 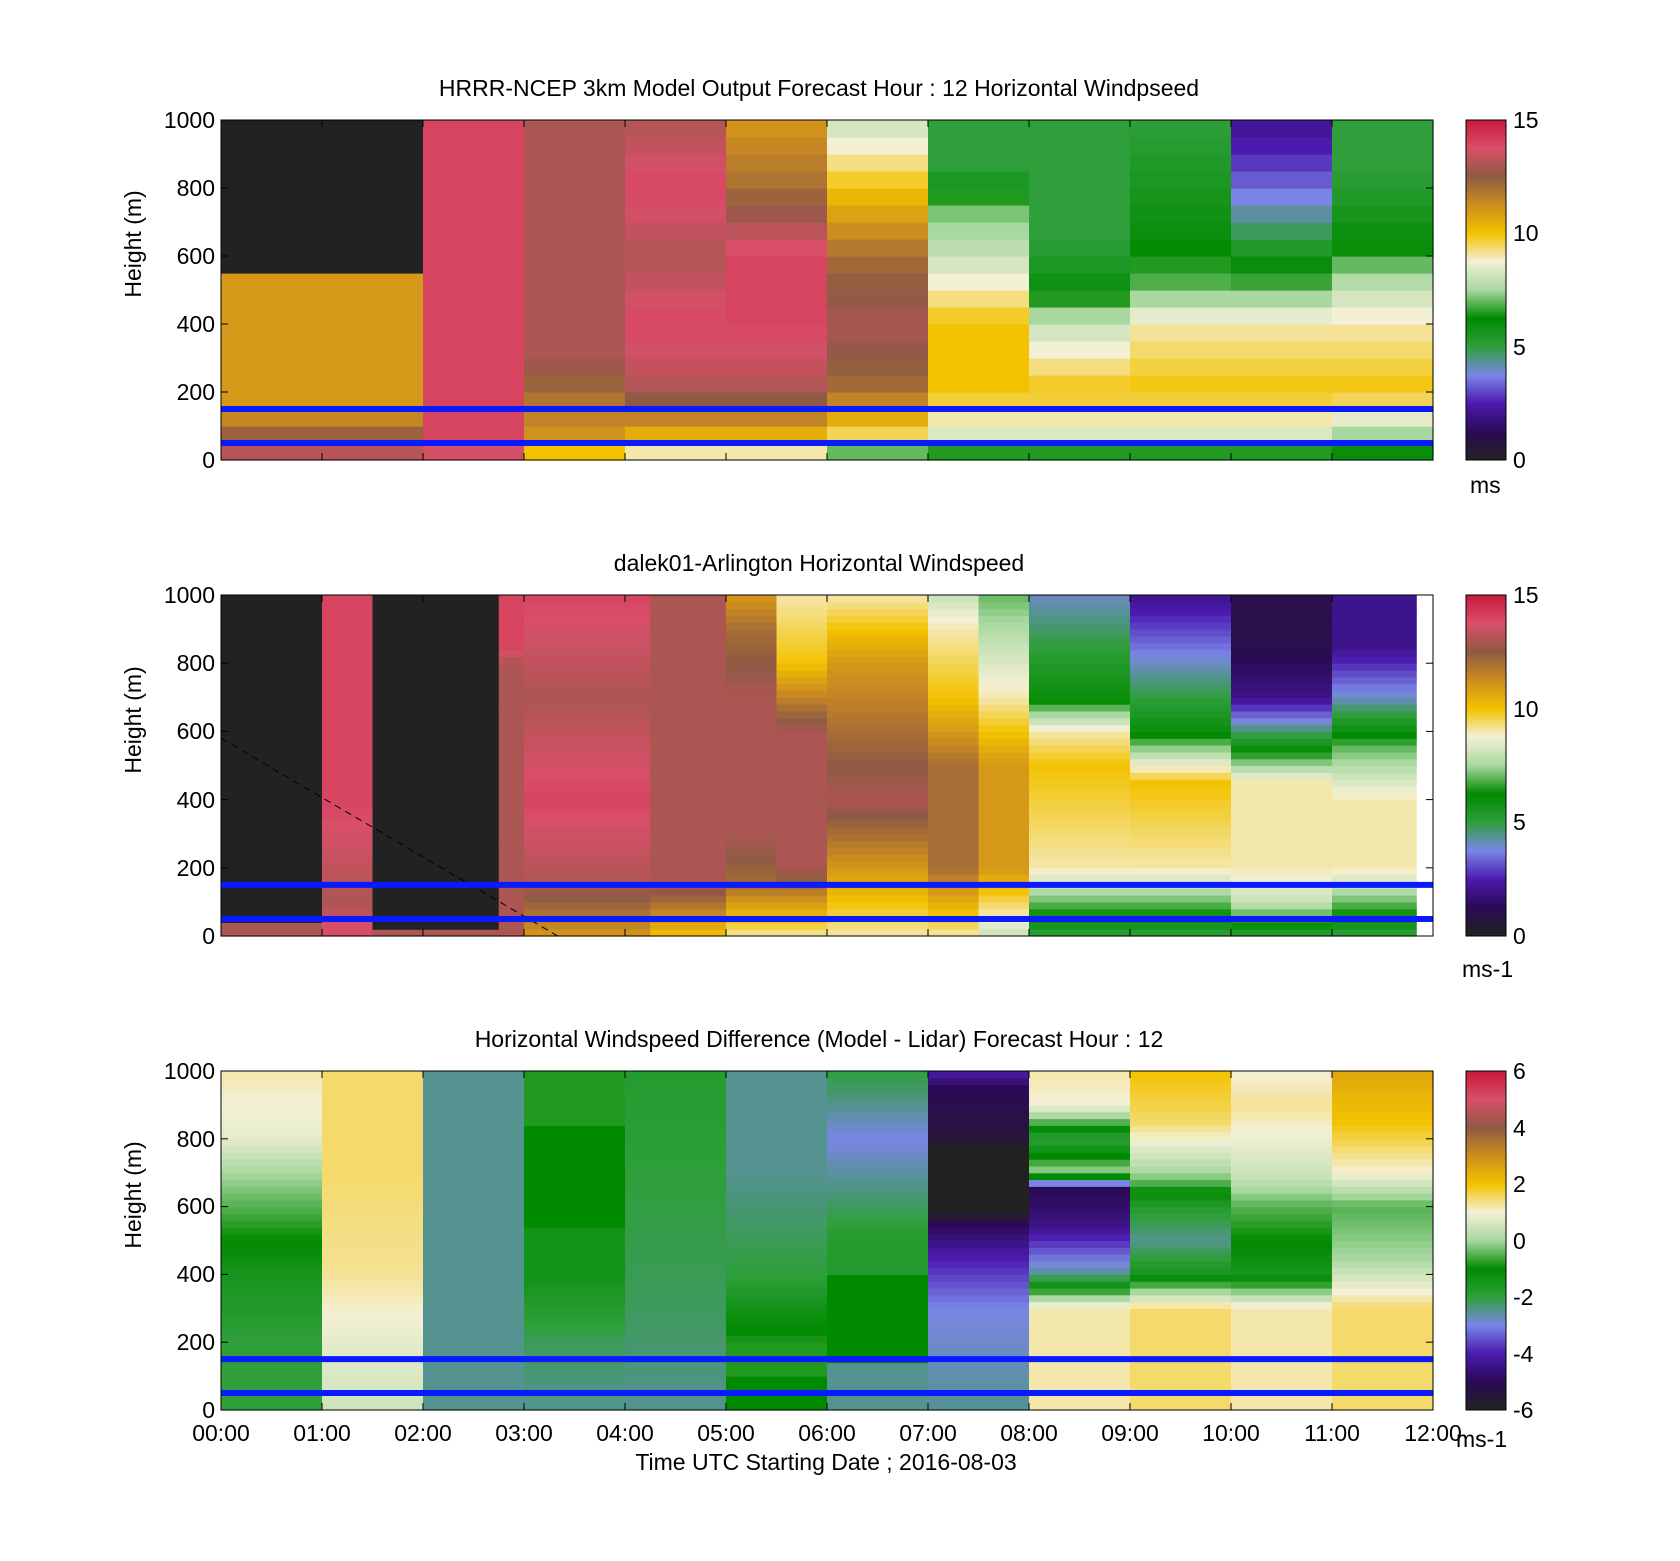 I want to click on ytick-label: 200, so click(x=196, y=392).